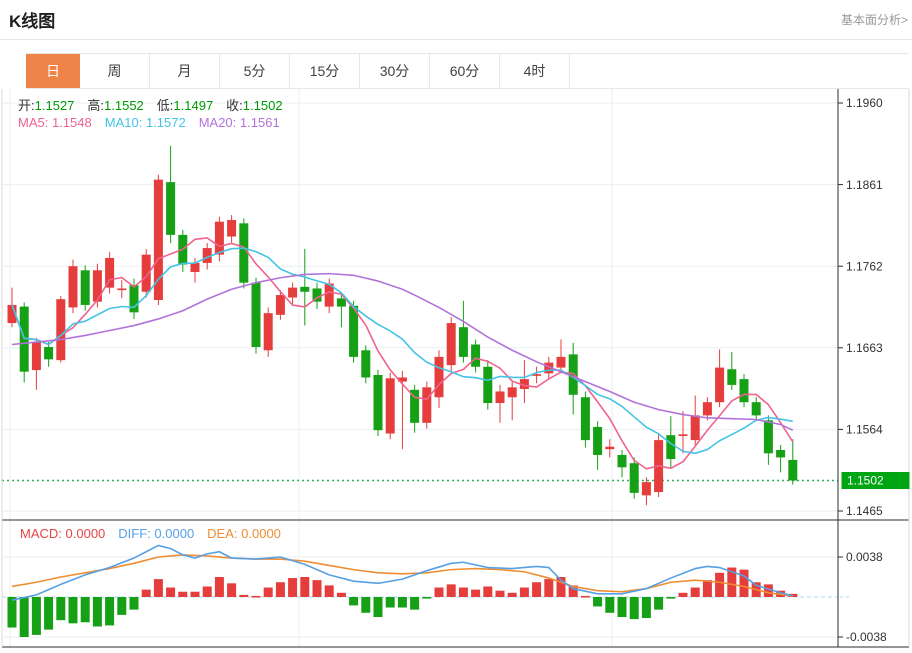 The image size is (912, 653). What do you see at coordinates (864, 185) in the screenshot?
I see `price-tick-label: 1.1861` at bounding box center [864, 185].